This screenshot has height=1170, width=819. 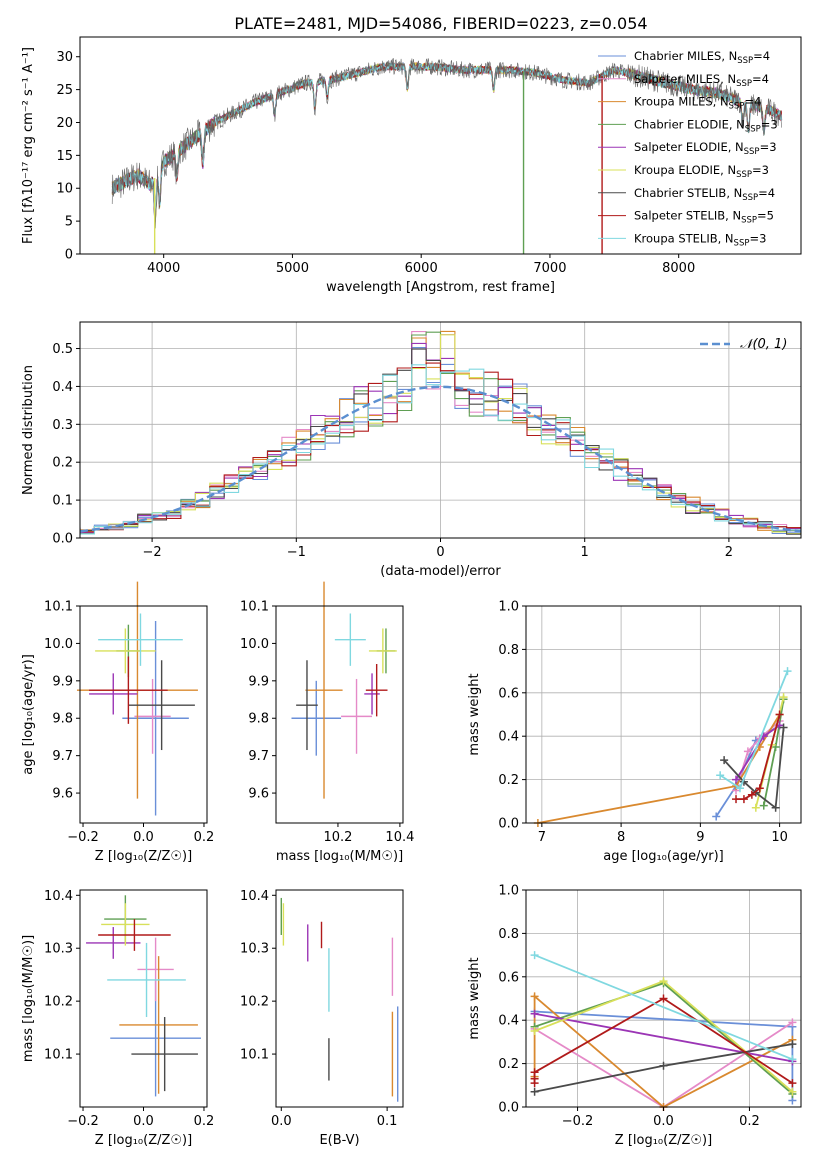 I want to click on residual-histogram-step, so click(x=440, y=449).